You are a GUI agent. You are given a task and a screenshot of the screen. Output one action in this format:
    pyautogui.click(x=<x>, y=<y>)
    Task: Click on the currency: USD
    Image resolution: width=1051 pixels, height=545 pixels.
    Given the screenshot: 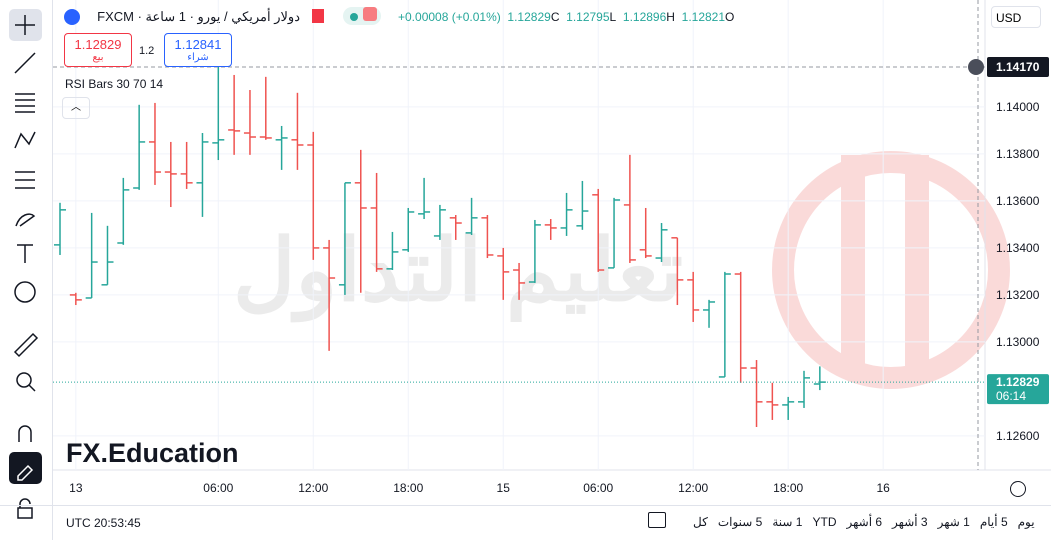 What is the action you would take?
    pyautogui.click(x=1016, y=17)
    